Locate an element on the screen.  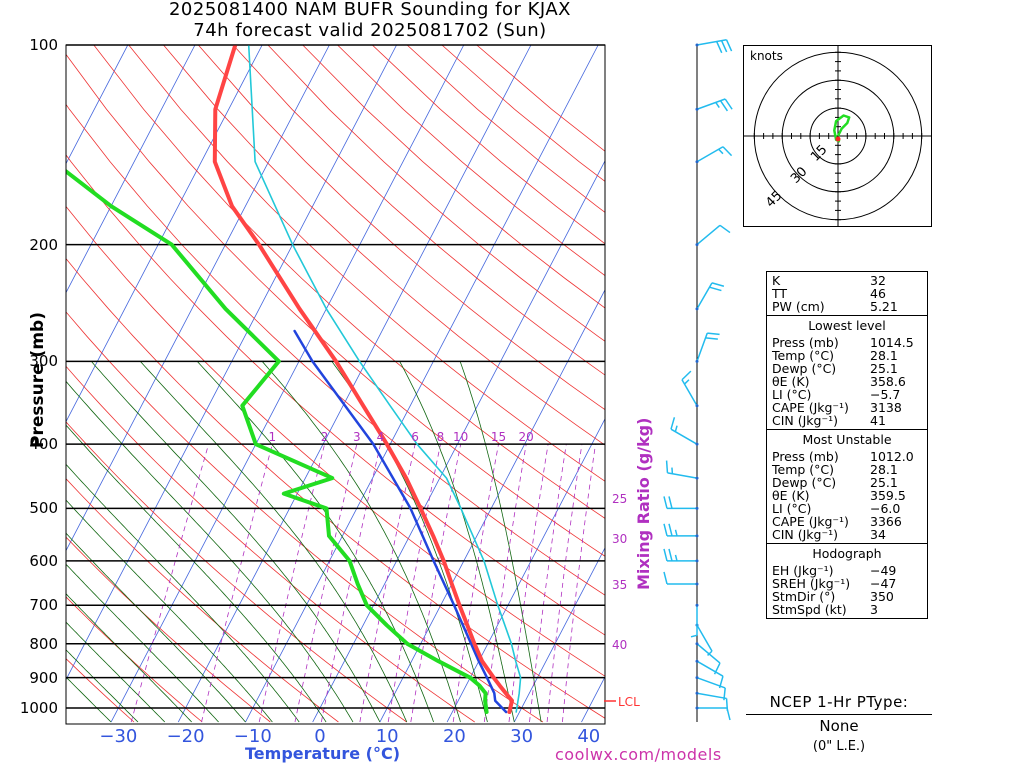
param-row: CIN (Jkg⁻¹) 41 is located at coordinates (847, 420).